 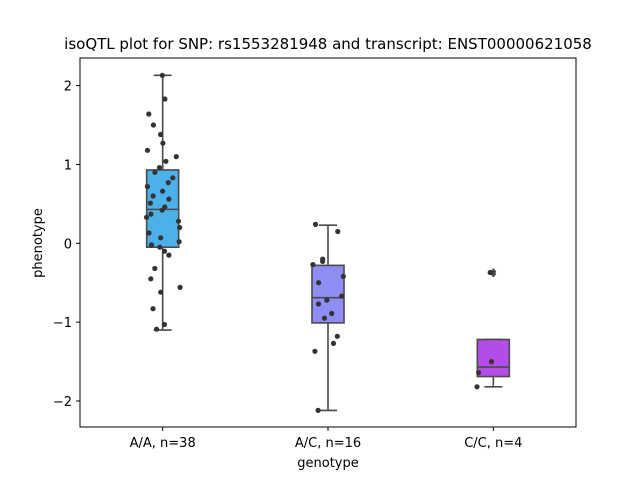 I want to click on y-tick-label: 1, so click(x=68, y=165).